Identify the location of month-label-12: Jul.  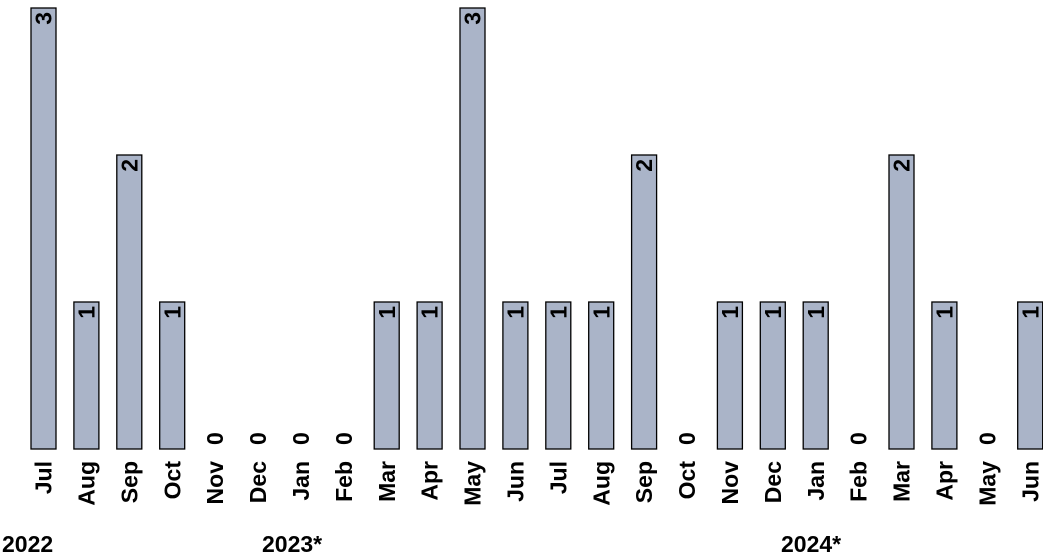
(558, 477).